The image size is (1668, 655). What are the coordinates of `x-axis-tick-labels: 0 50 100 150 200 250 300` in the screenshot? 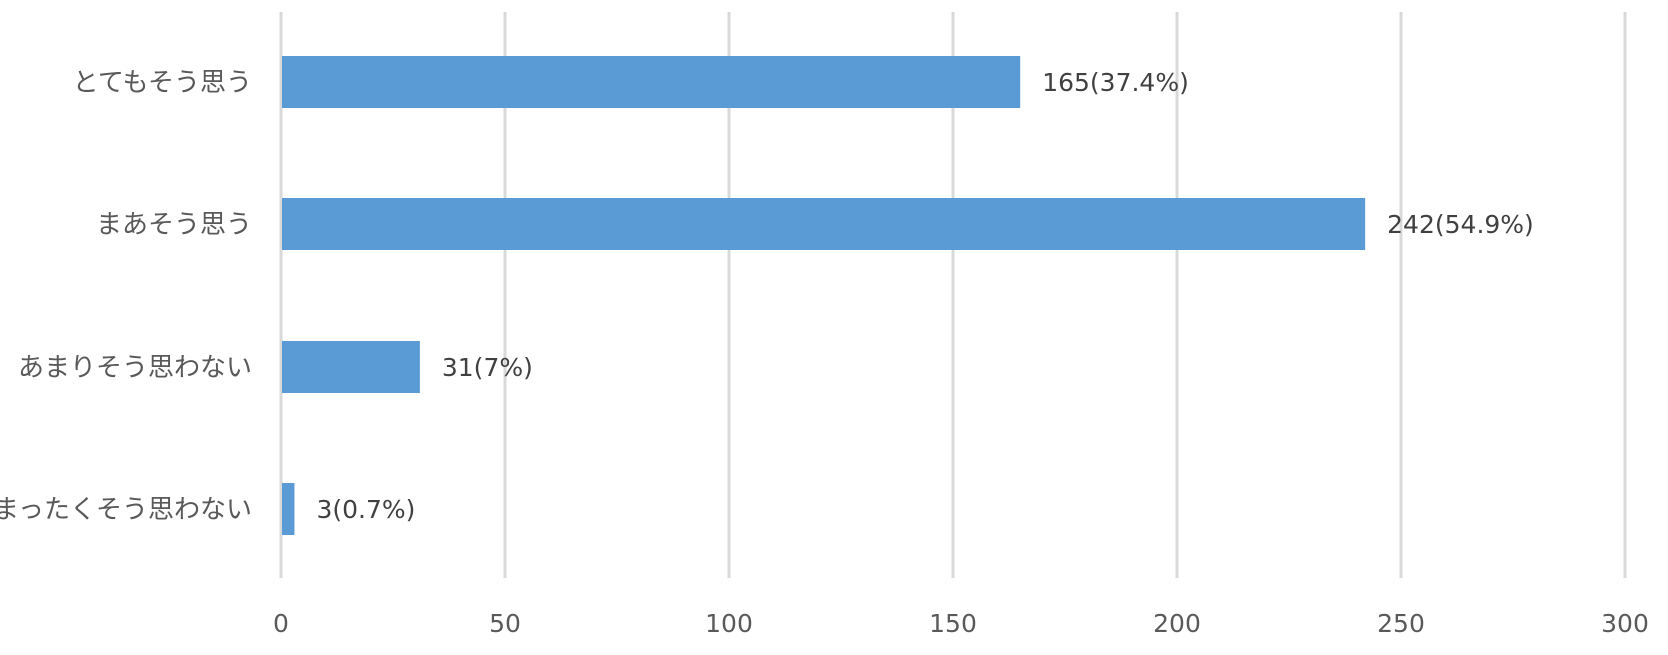 It's located at (961, 623).